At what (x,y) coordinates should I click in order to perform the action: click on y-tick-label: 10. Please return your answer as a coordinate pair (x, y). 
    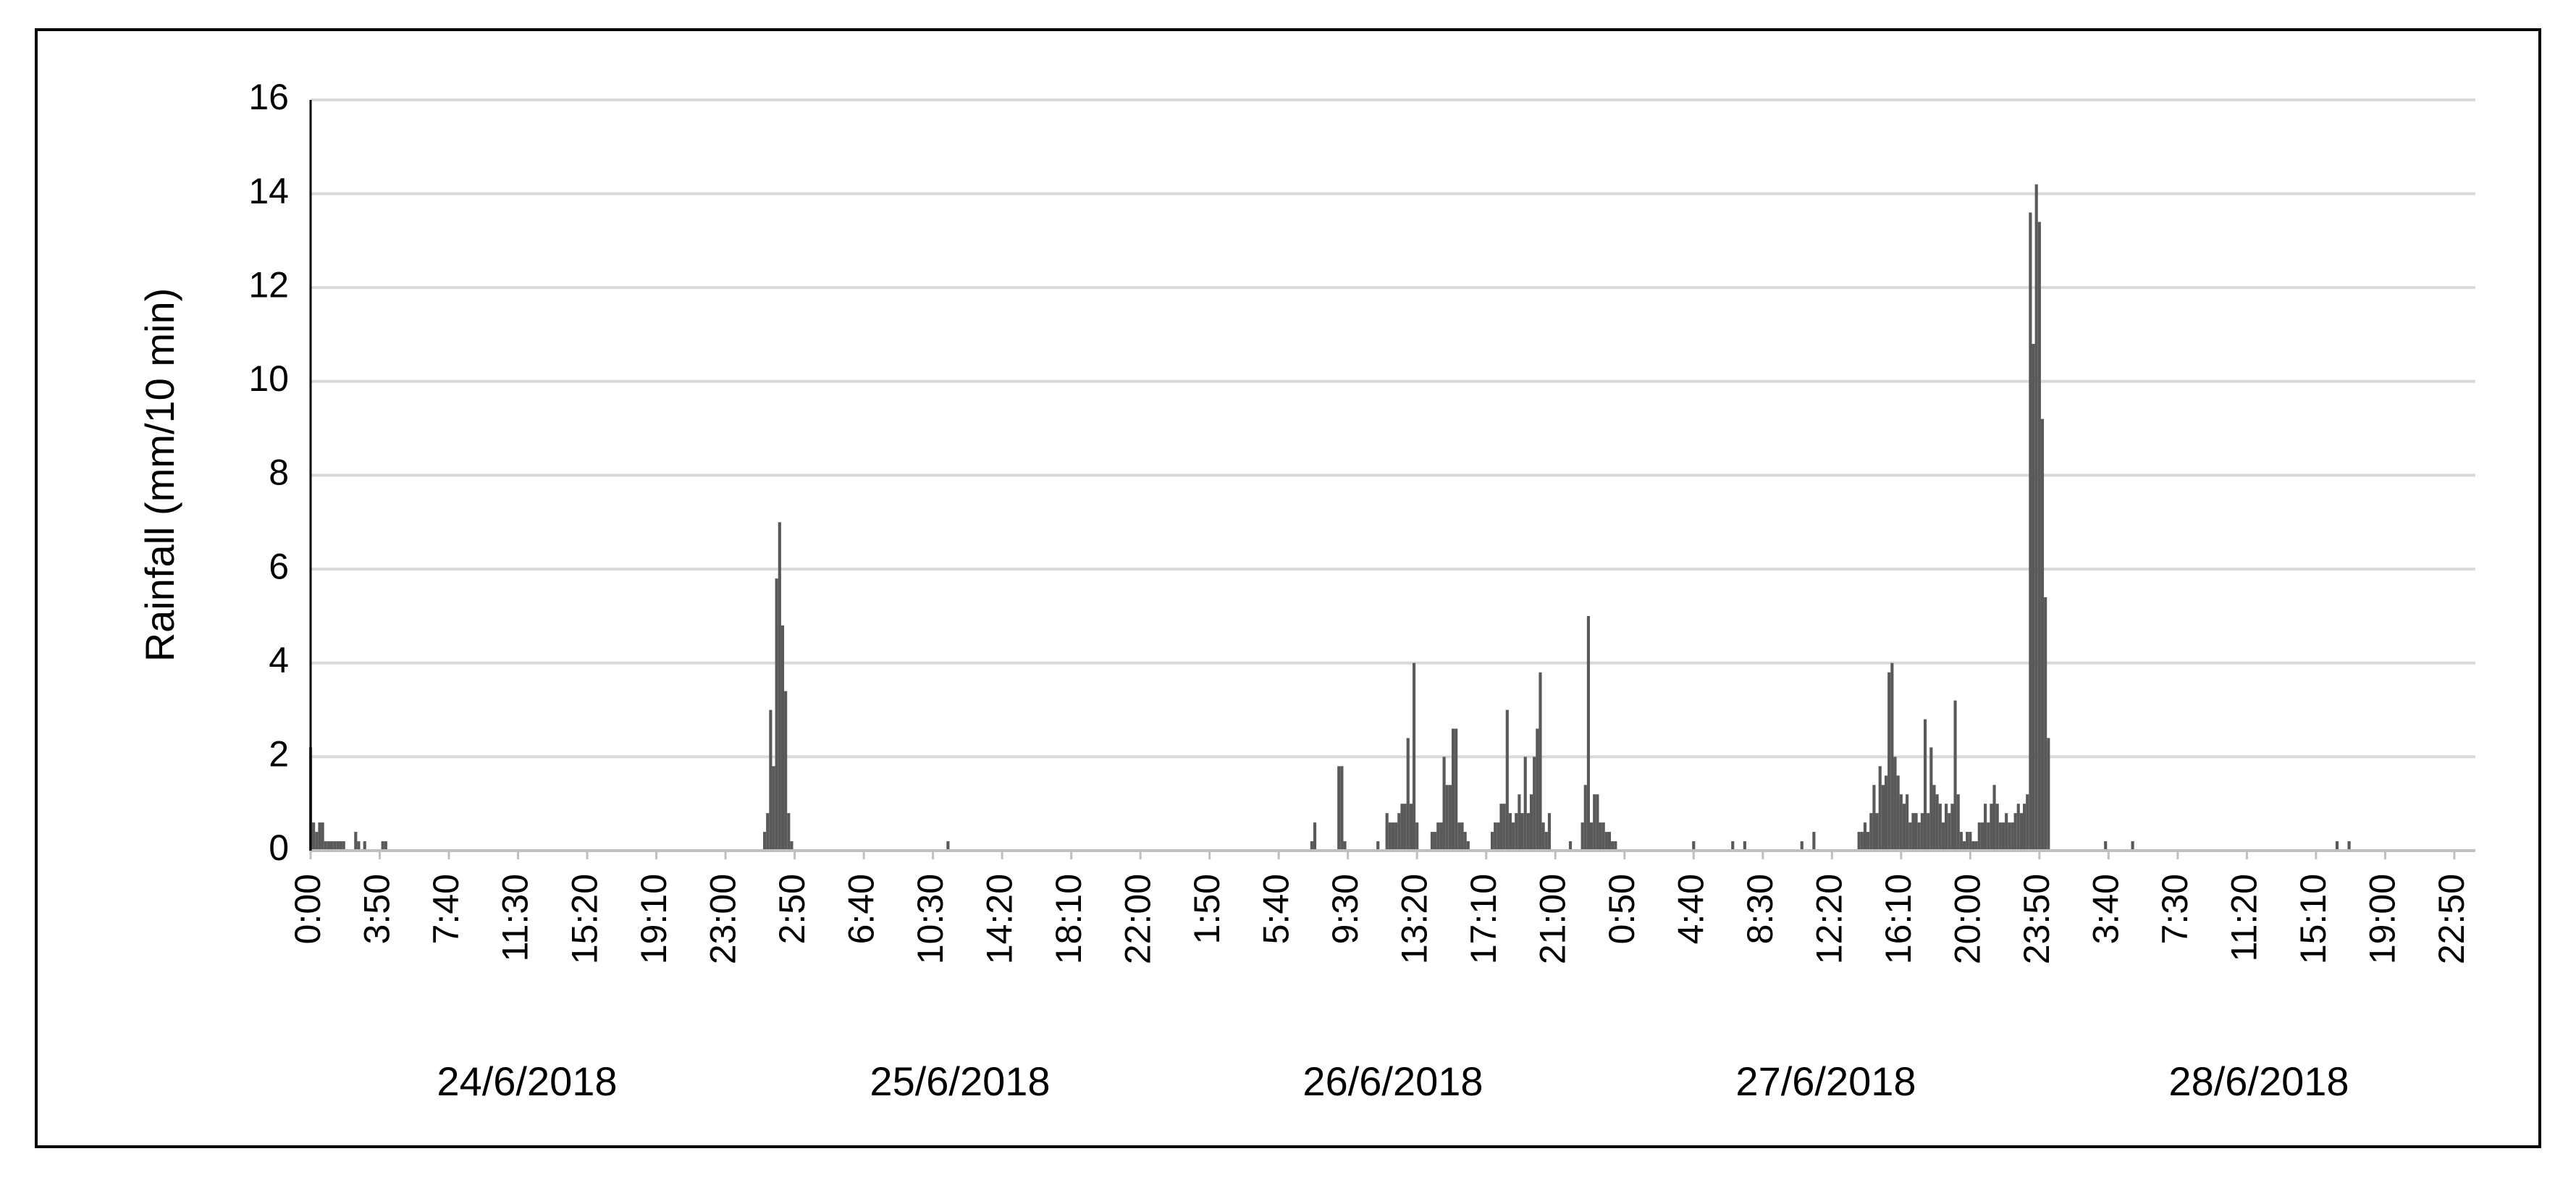
    Looking at the image, I should click on (268, 378).